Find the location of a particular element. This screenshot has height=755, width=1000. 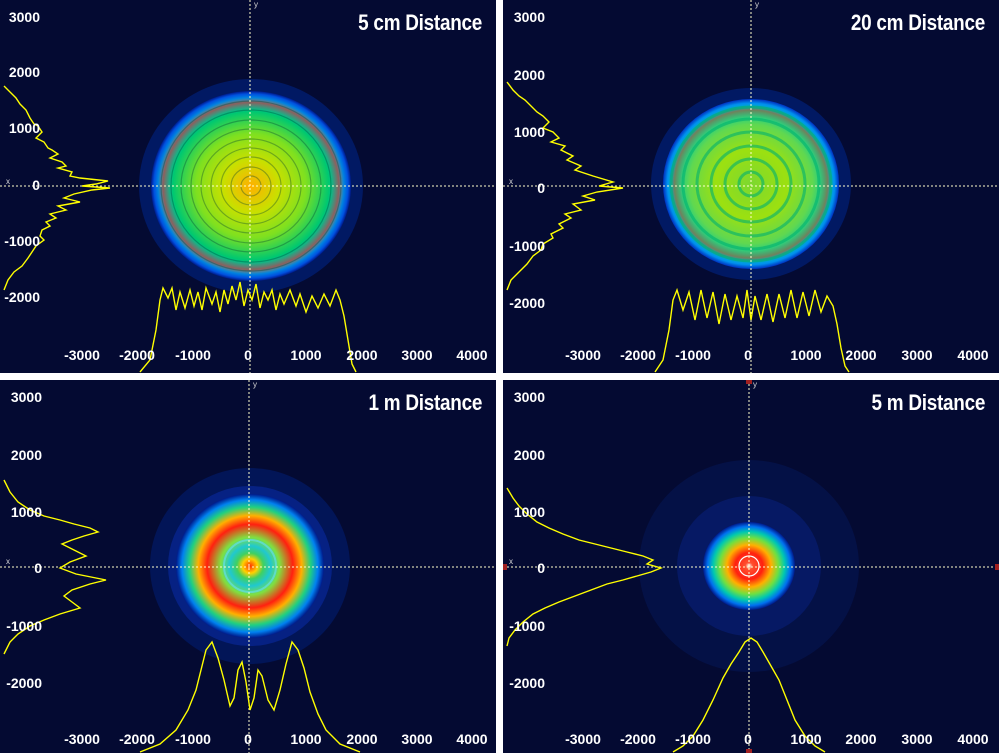

marker-left is located at coordinates (505, 567).